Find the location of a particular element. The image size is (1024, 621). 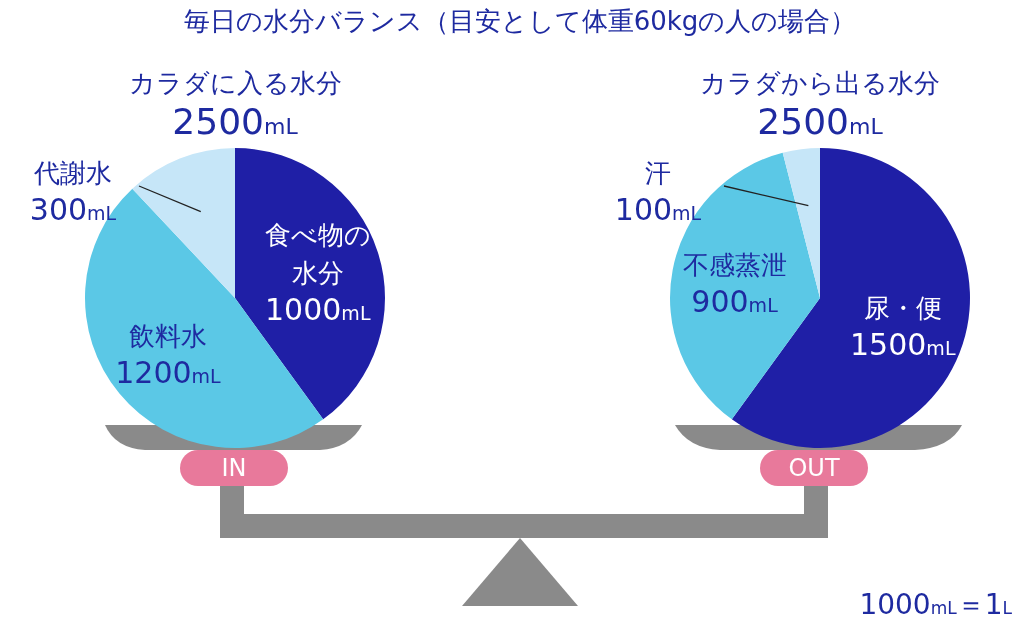

slice-label: 飲料水 is located at coordinates (167, 336).